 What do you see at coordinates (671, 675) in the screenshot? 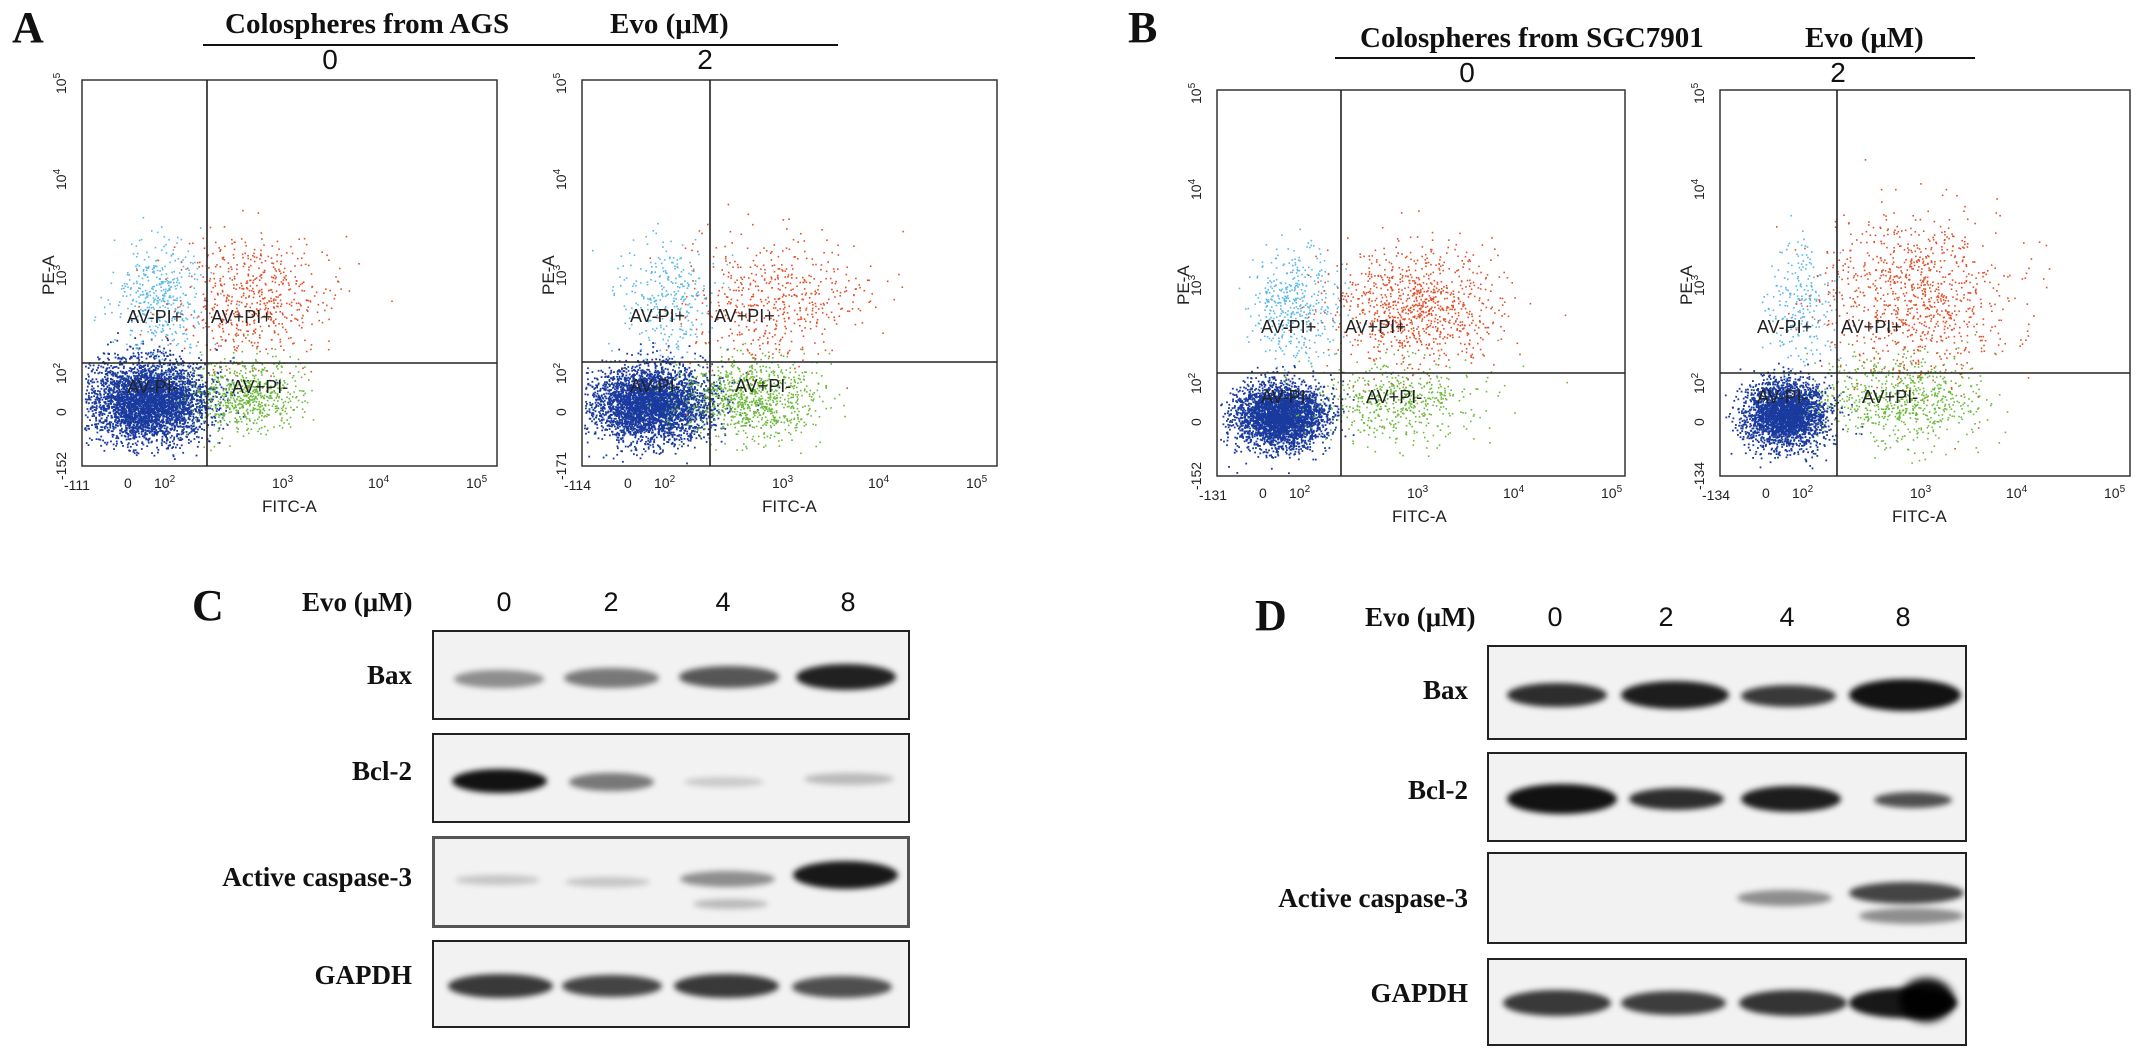
I see `panel-c-blot-bax` at bounding box center [671, 675].